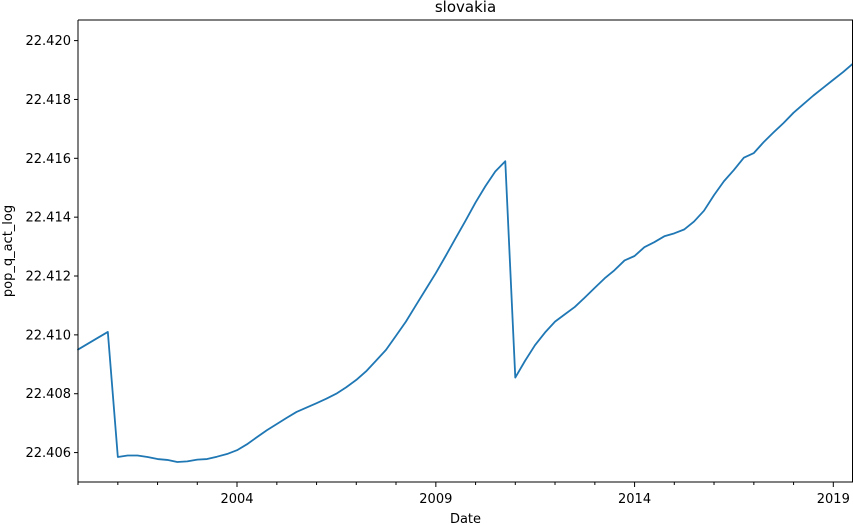 The width and height of the screenshot is (853, 525). I want to click on y-tick-label: 22.416, so click(49, 159).